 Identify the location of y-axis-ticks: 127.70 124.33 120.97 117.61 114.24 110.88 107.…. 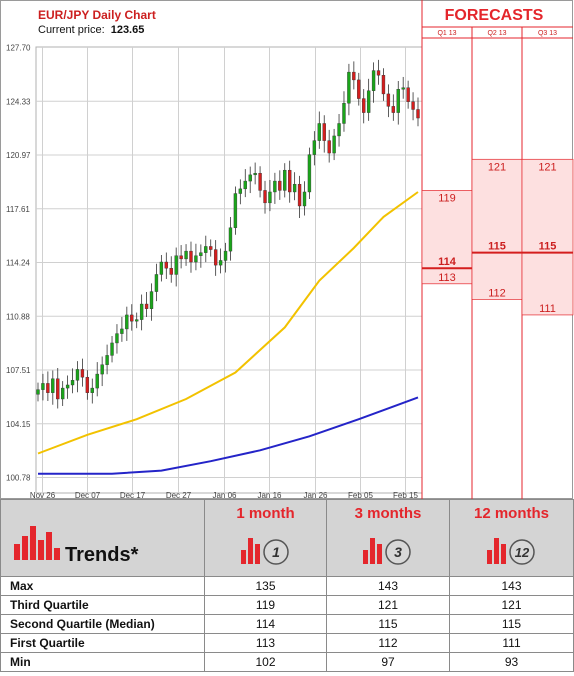
(18, 263).